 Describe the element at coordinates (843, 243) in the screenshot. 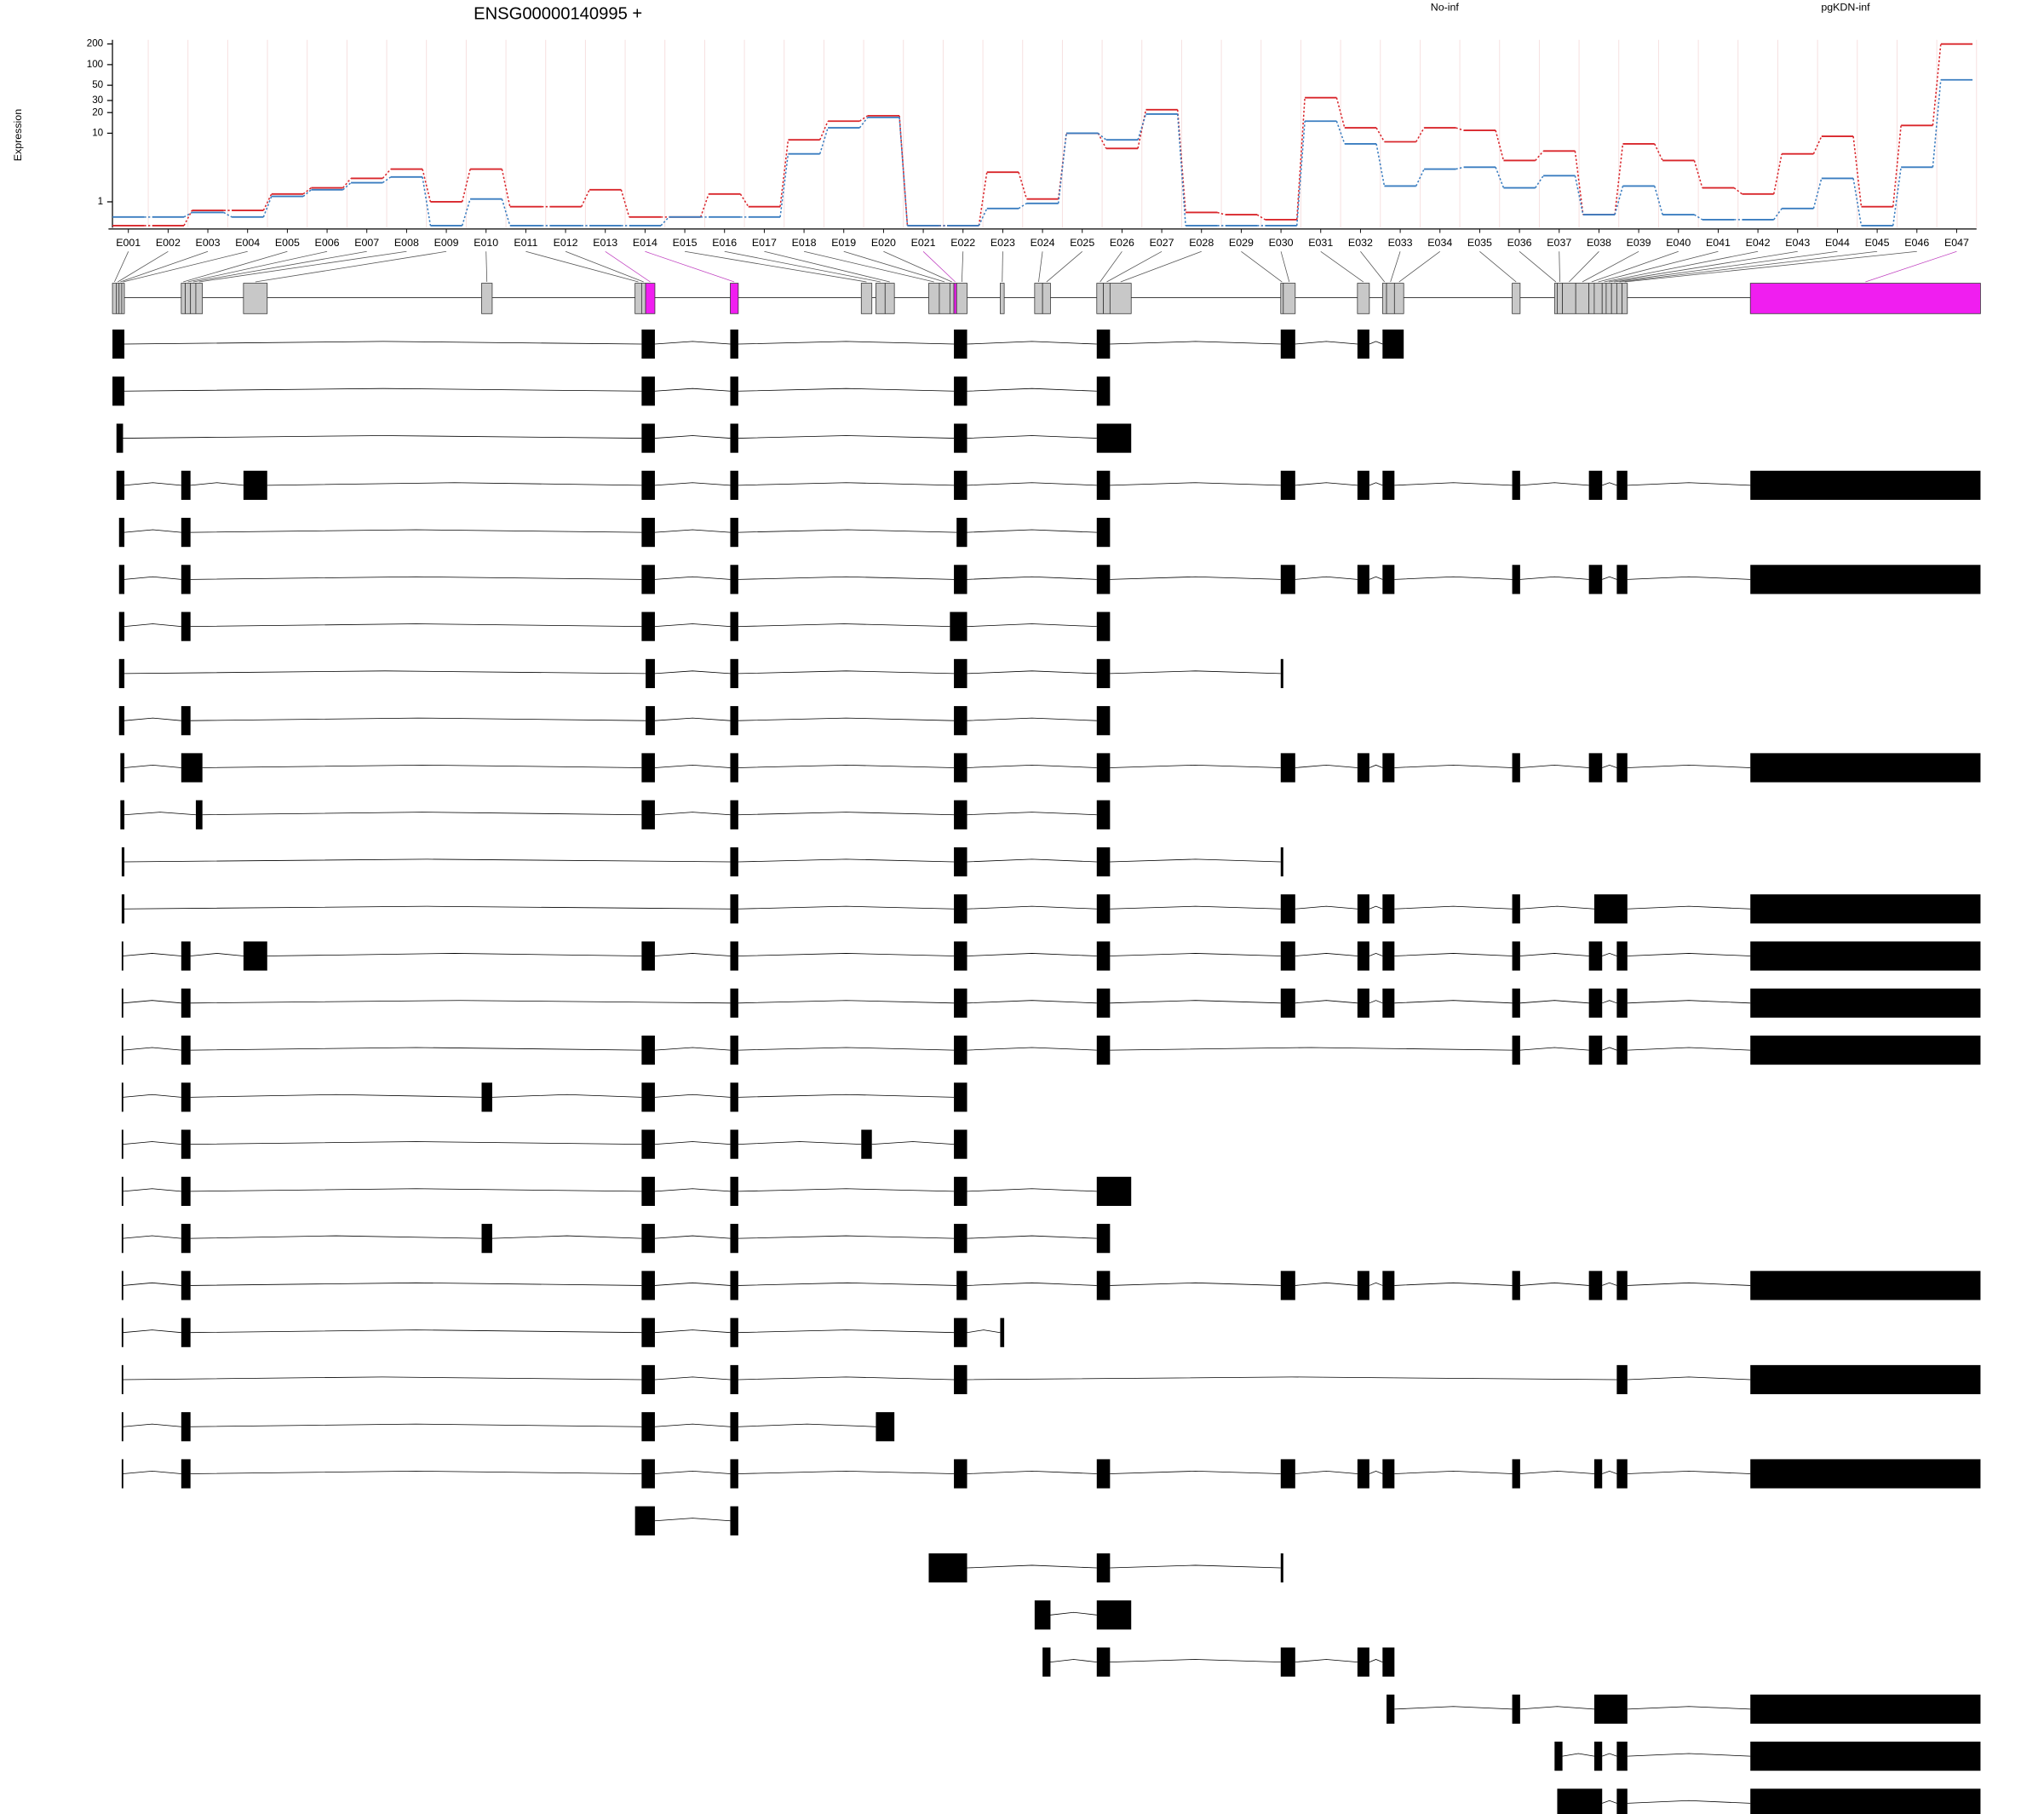

I see `x-tick-label: E019` at that location.